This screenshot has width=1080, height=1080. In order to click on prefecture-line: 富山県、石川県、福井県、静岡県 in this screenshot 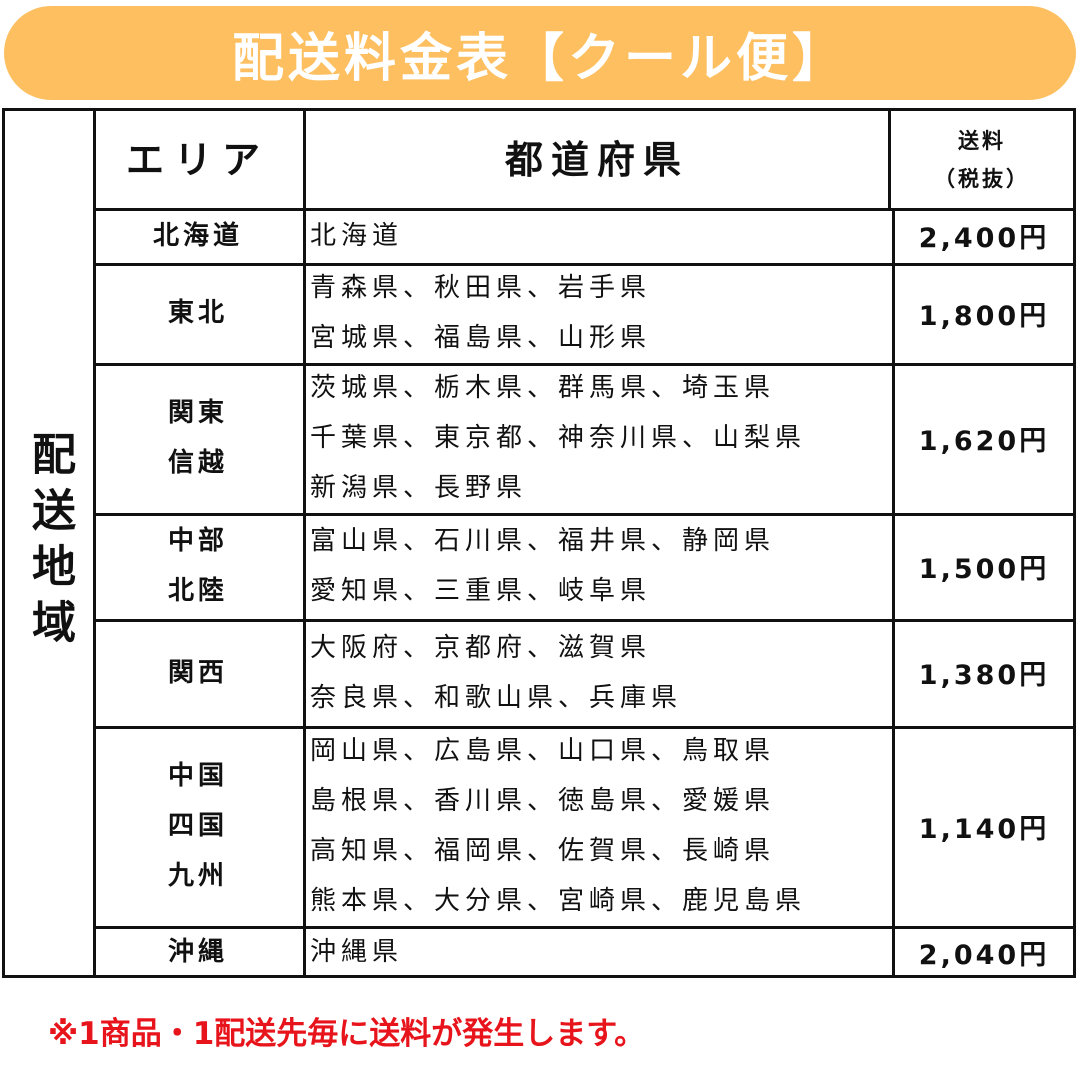, I will do `click(543, 541)`.